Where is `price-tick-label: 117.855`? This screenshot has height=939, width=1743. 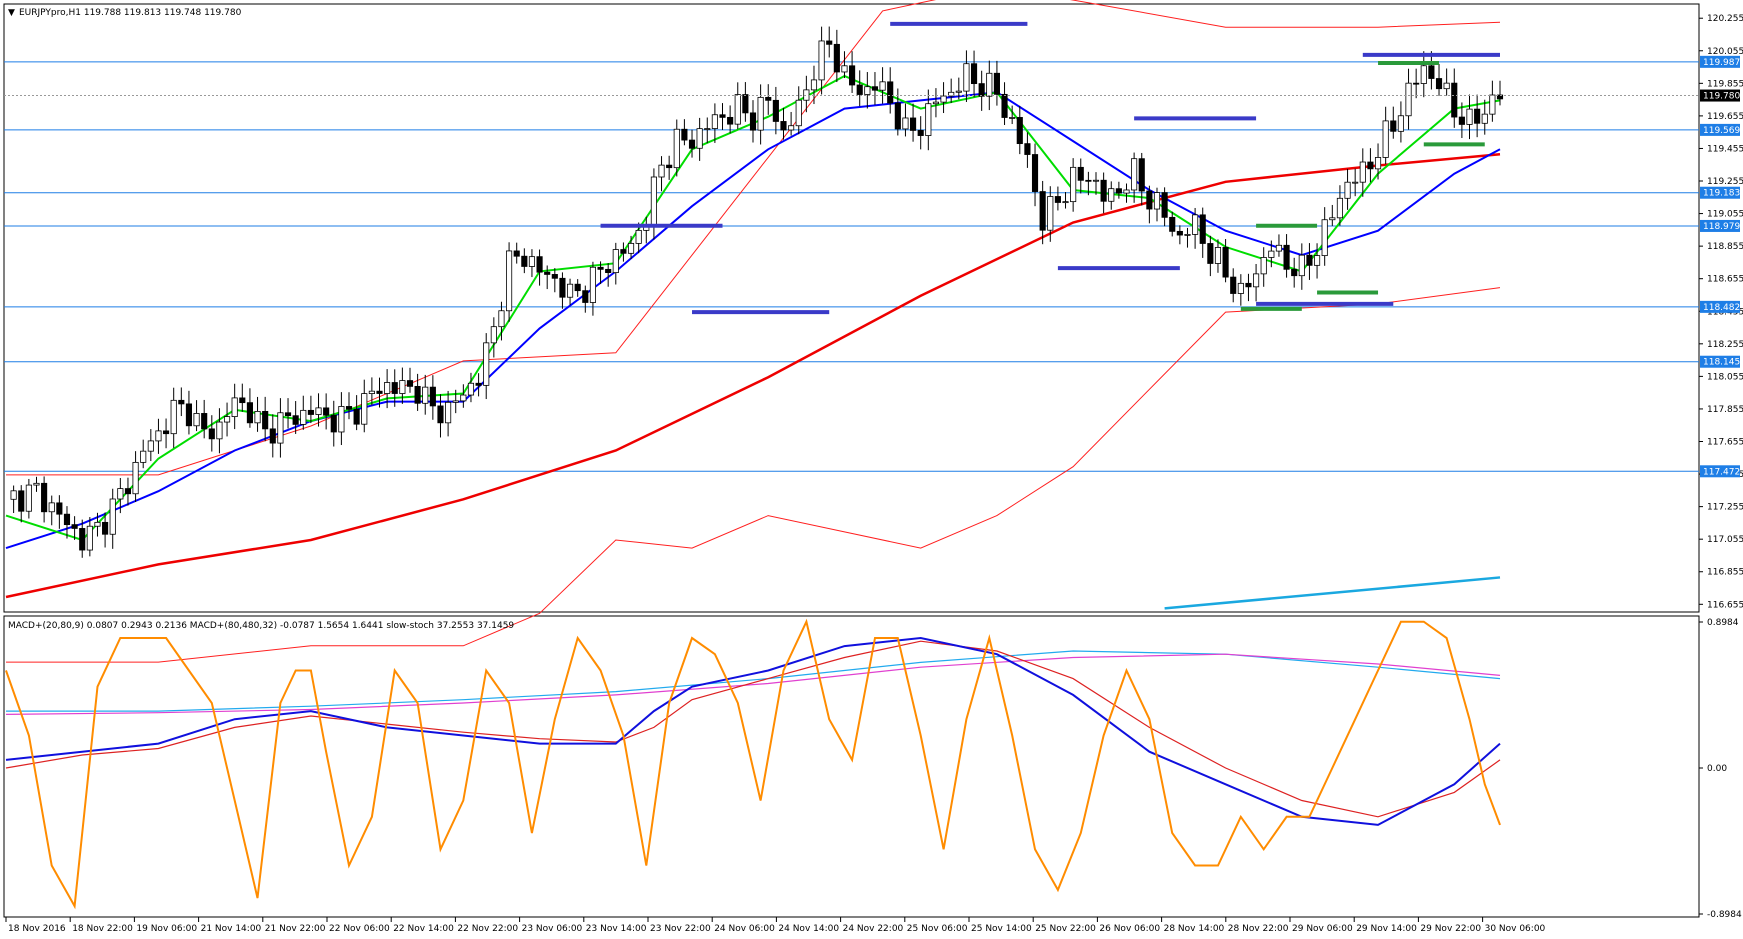
price-tick-label: 117.855 is located at coordinates (1725, 410).